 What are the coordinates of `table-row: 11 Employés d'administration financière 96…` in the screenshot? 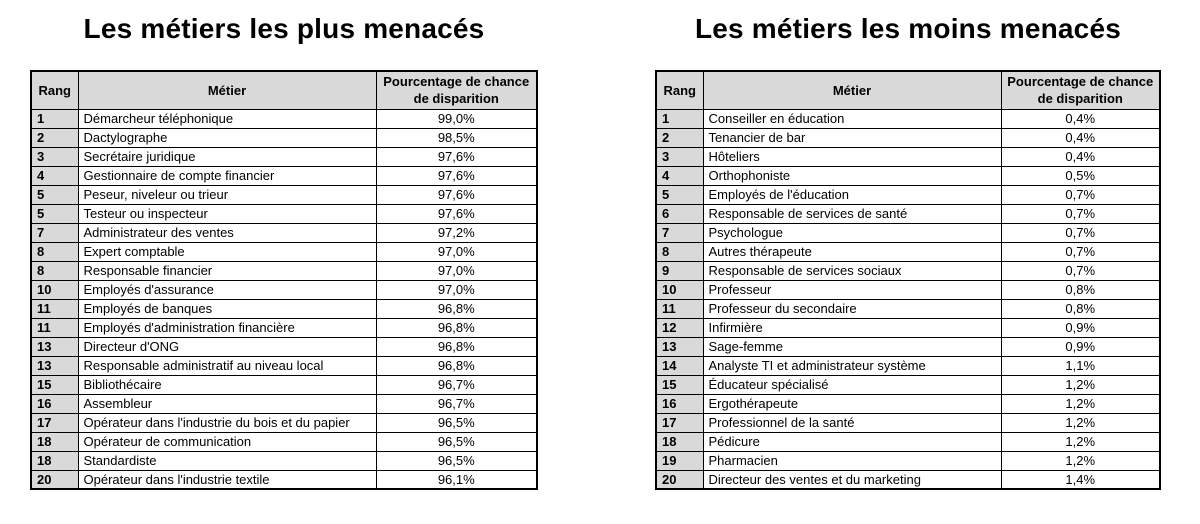 It's located at (284, 327).